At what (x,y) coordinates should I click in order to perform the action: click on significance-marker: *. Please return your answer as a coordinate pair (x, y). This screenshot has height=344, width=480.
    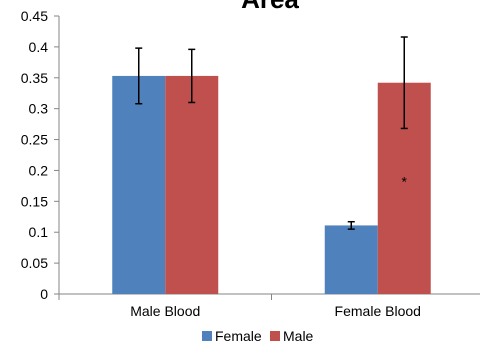
    Looking at the image, I should click on (405, 182).